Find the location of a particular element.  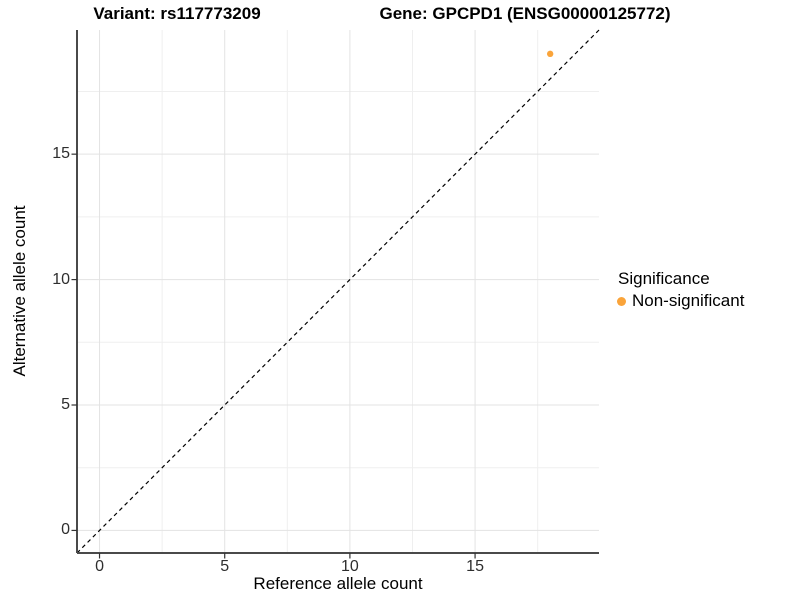

x-axis-title: Reference allele count is located at coordinates (338, 583).